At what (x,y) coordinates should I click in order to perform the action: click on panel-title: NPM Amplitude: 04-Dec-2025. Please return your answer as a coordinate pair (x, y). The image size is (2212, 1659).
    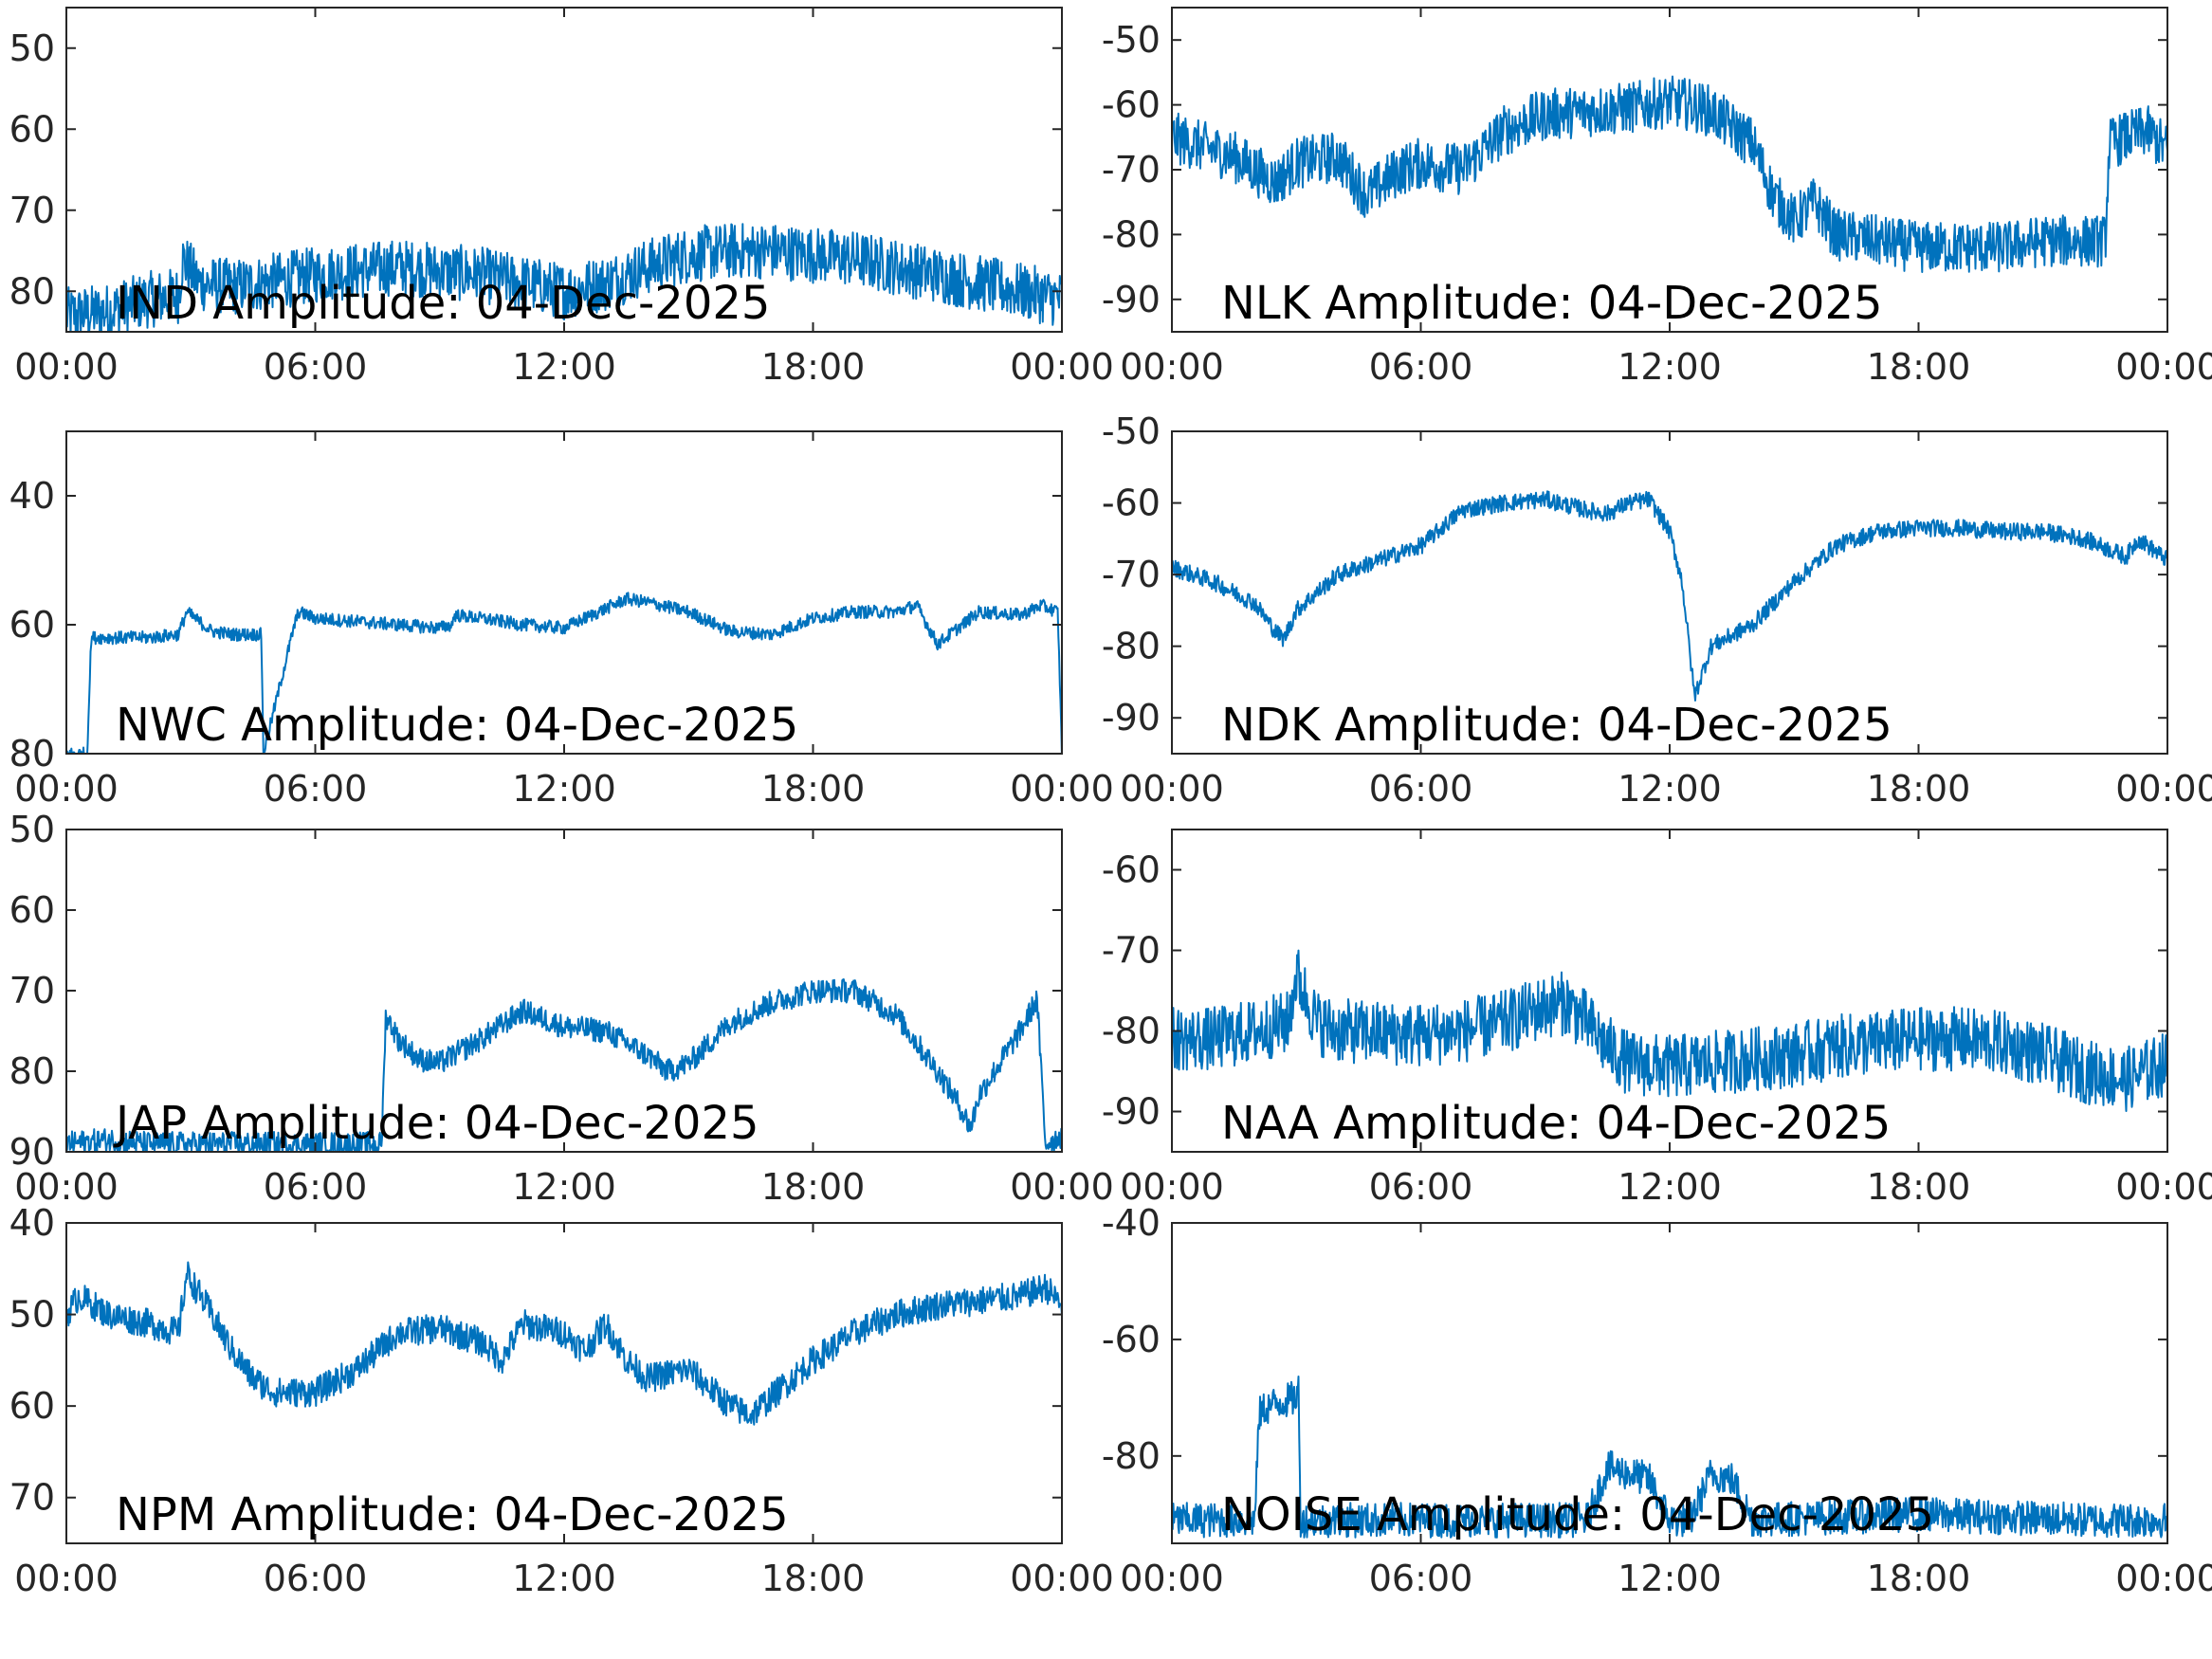
    Looking at the image, I should click on (452, 1514).